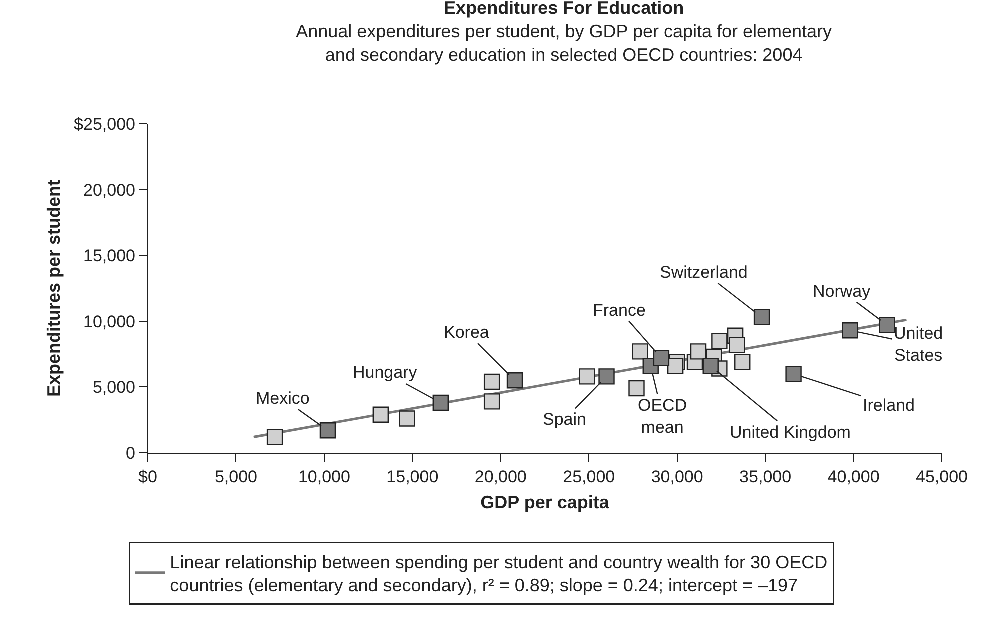  What do you see at coordinates (677, 477) in the screenshot?
I see `x-tick-label: 30,000` at bounding box center [677, 477].